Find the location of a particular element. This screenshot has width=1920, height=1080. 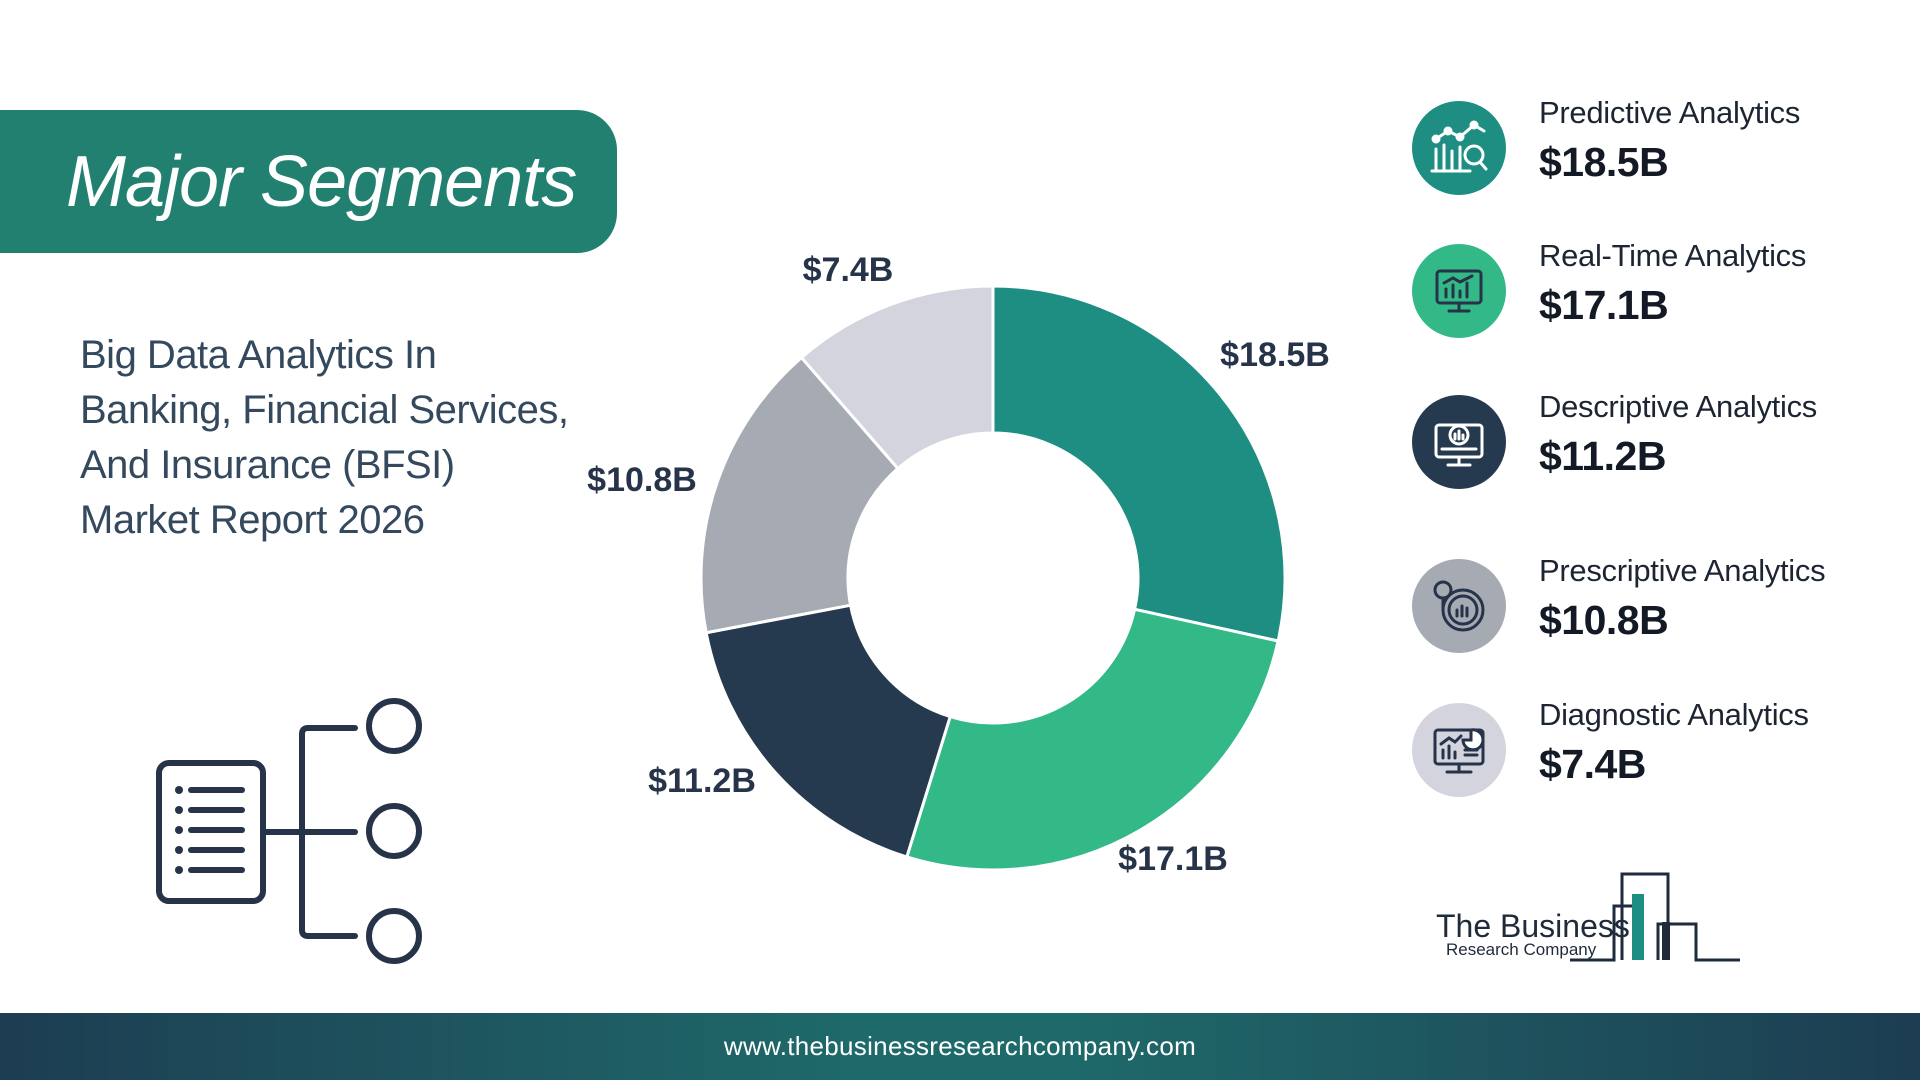

report-title-line: Big Data Analytics In is located at coordinates (258, 355).